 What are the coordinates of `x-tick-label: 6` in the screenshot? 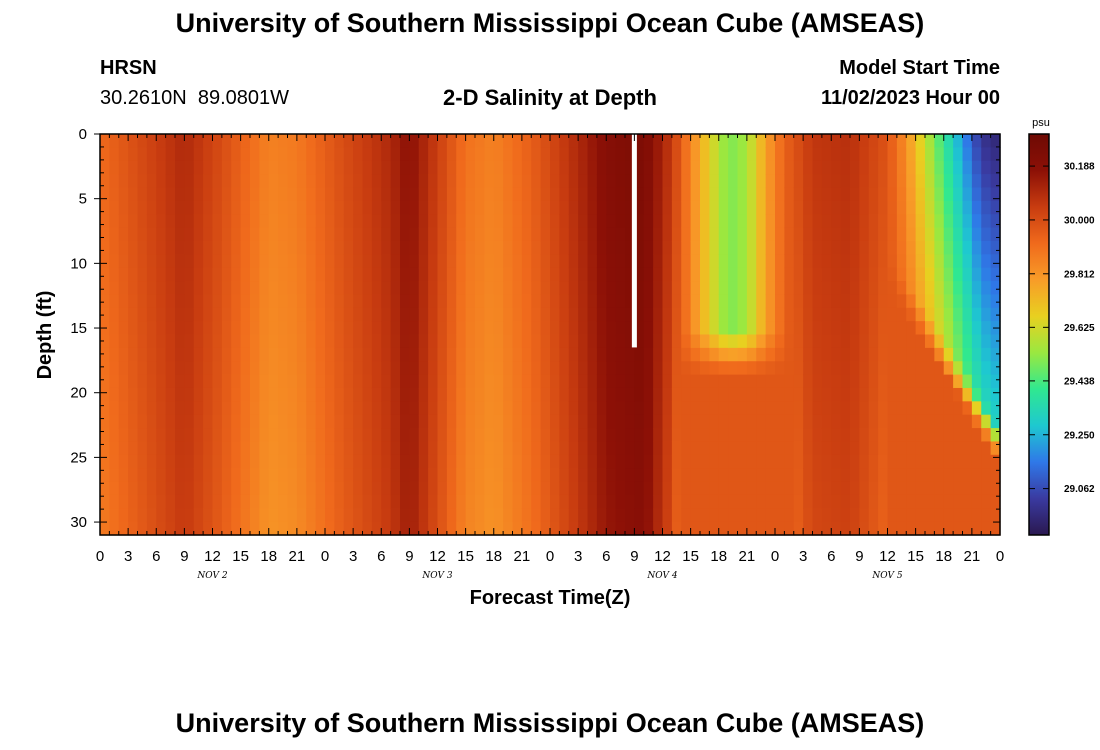 It's located at (156, 556).